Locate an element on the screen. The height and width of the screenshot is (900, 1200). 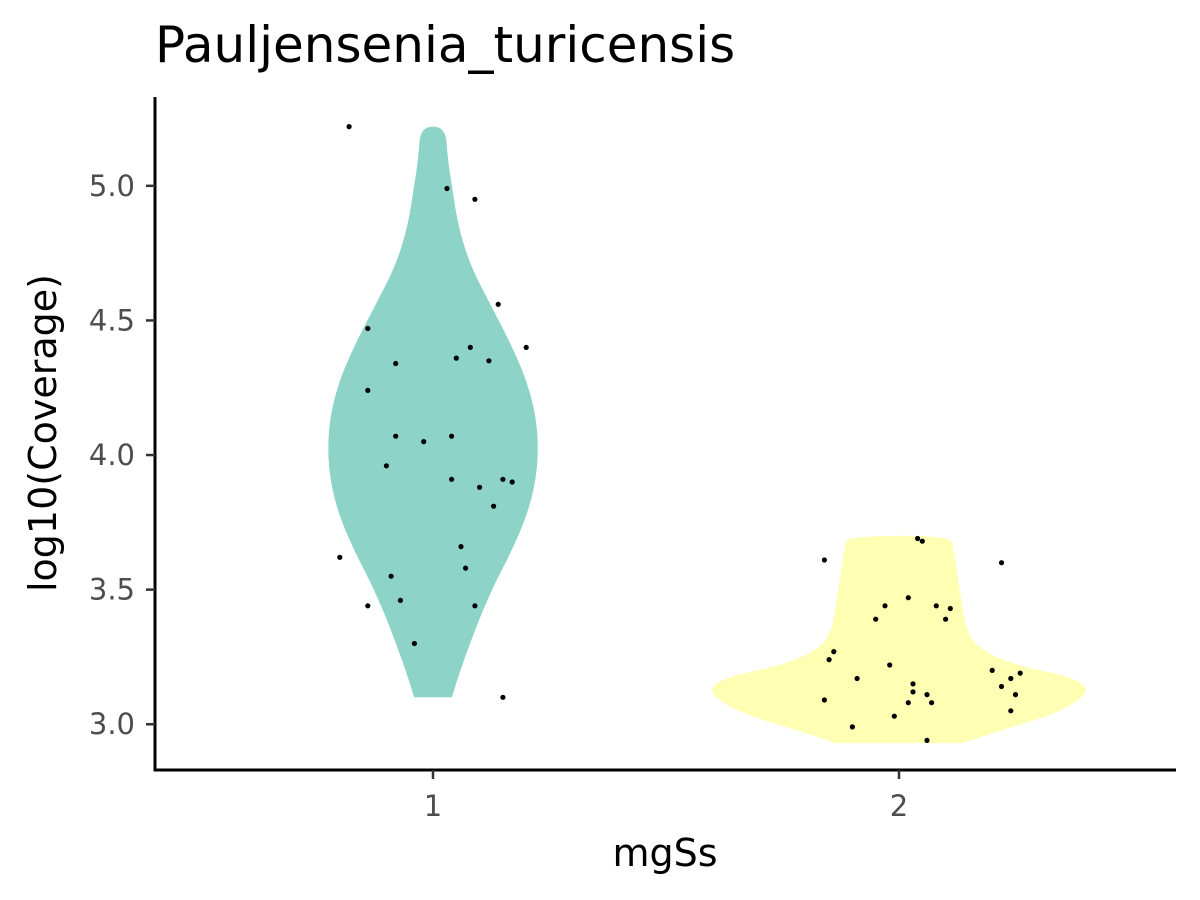
chart-title: Pauljensenia_turicensis is located at coordinates (445, 45).